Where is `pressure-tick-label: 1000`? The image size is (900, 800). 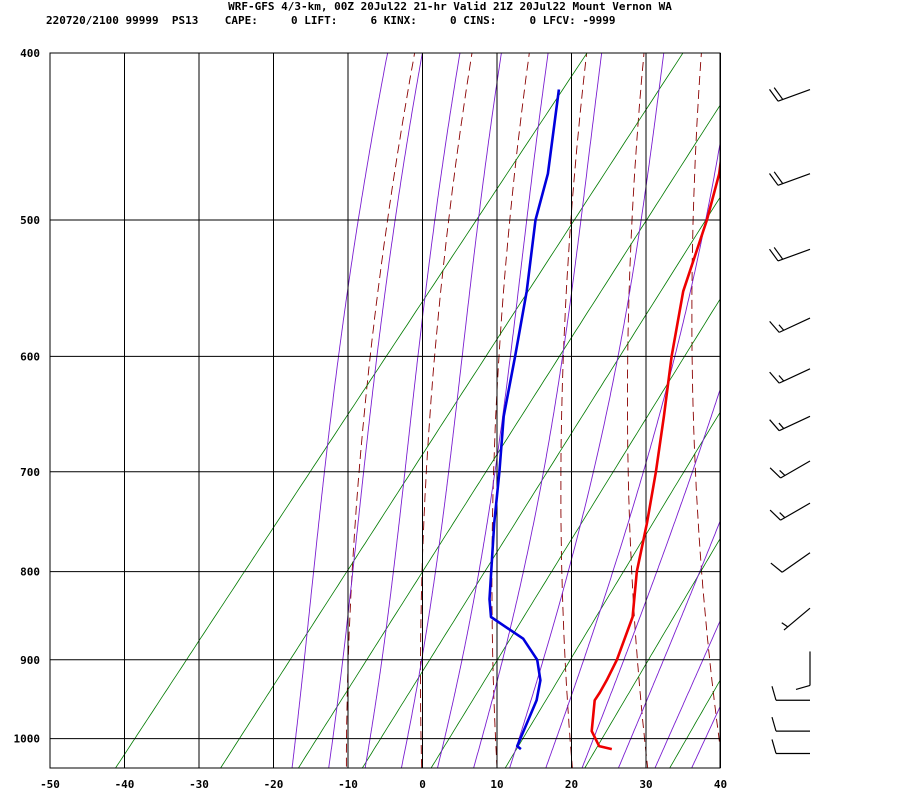 pressure-tick-label: 1000 is located at coordinates (27, 739).